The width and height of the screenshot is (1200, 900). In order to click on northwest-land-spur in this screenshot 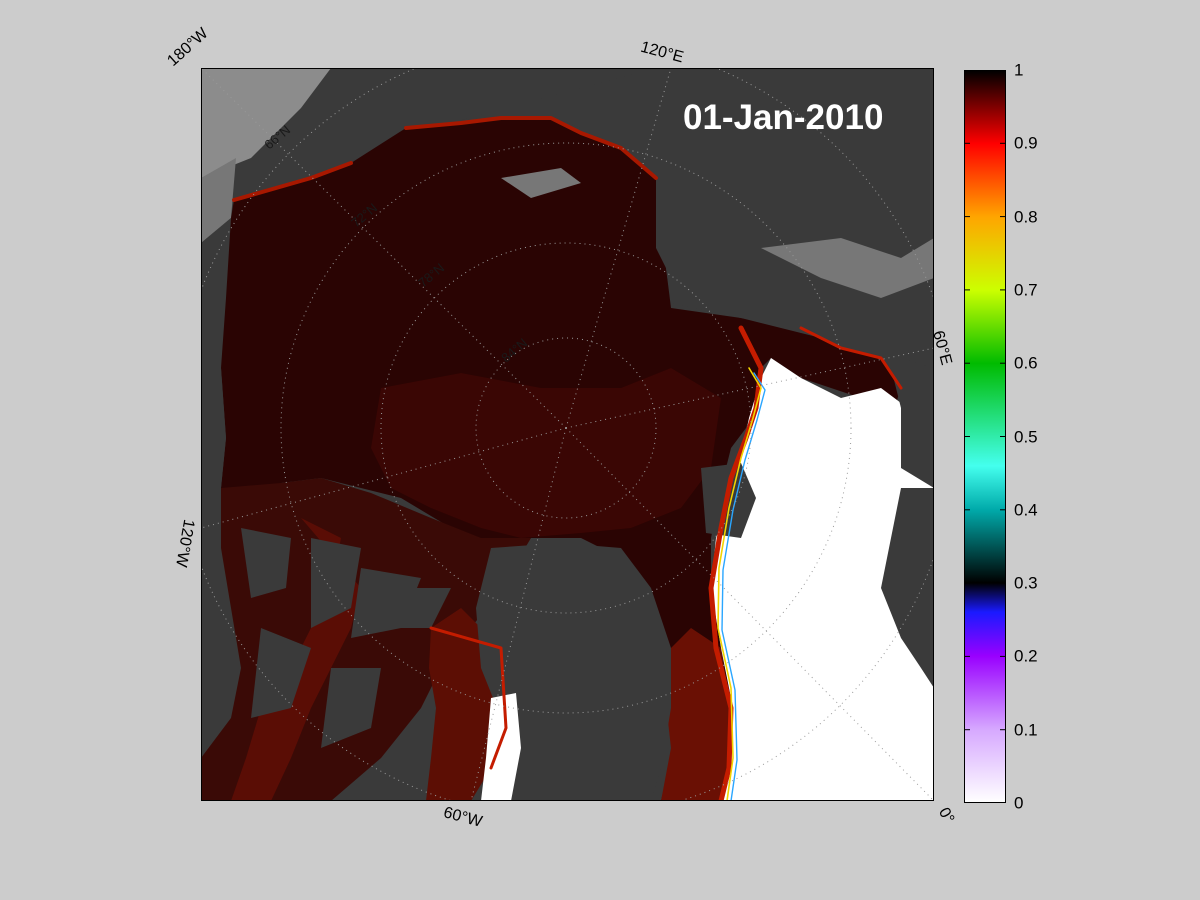, I will do `click(218, 200)`.